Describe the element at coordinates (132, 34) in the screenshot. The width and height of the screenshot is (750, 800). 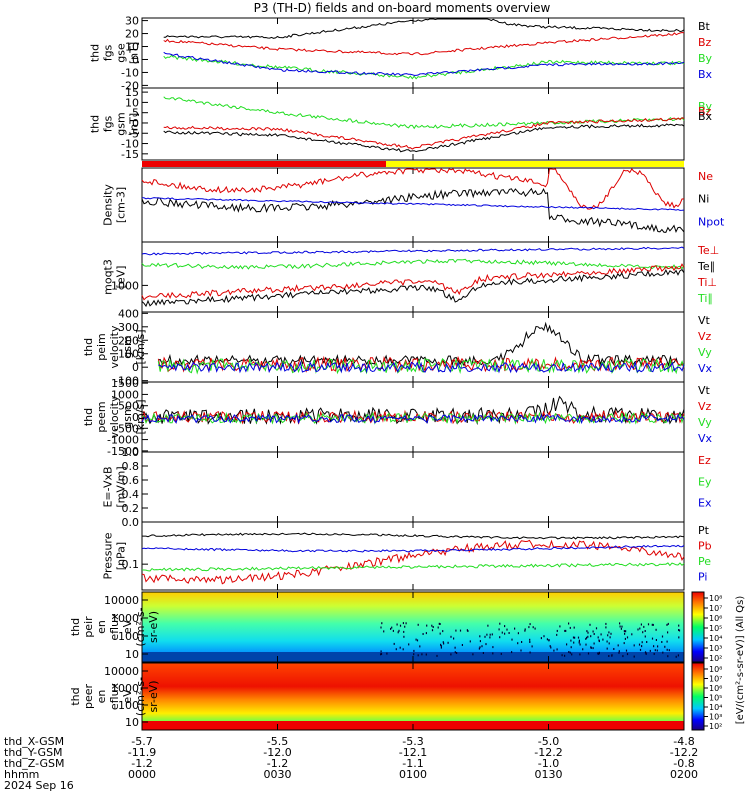
I see `y-tick-label: 20` at that location.